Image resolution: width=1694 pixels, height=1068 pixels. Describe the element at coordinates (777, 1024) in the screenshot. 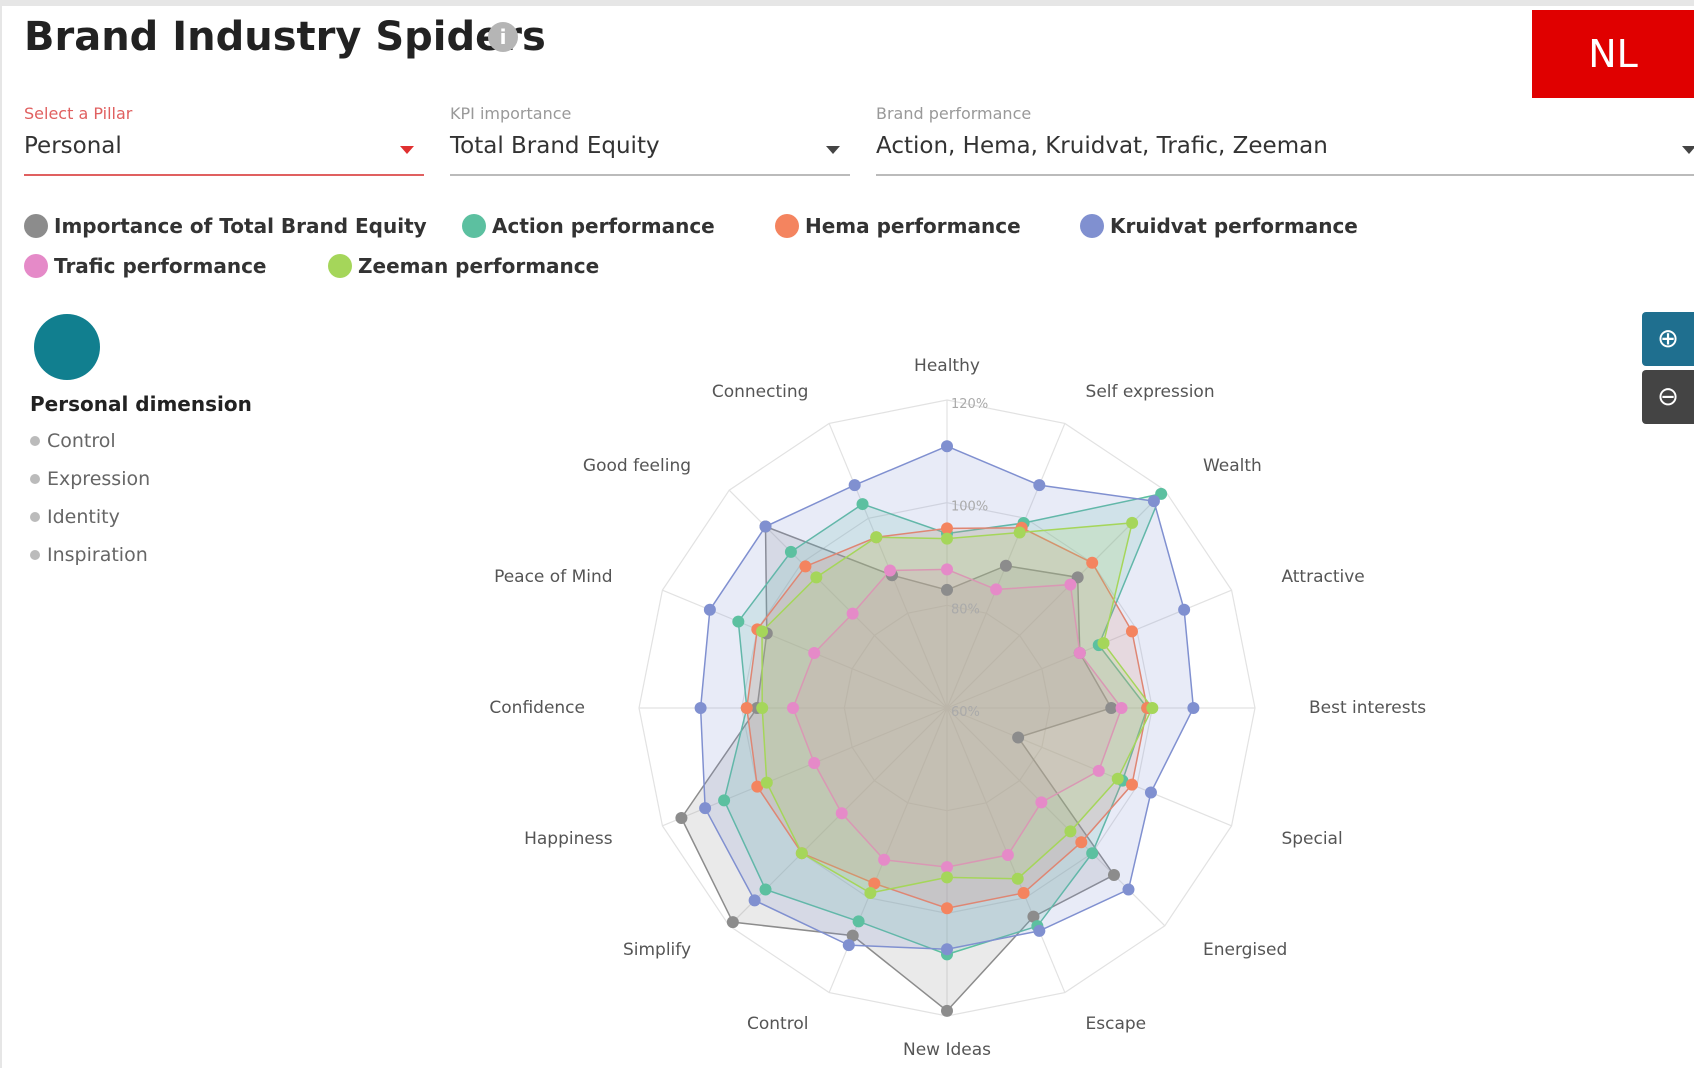

I see `axis-label: Control` at that location.